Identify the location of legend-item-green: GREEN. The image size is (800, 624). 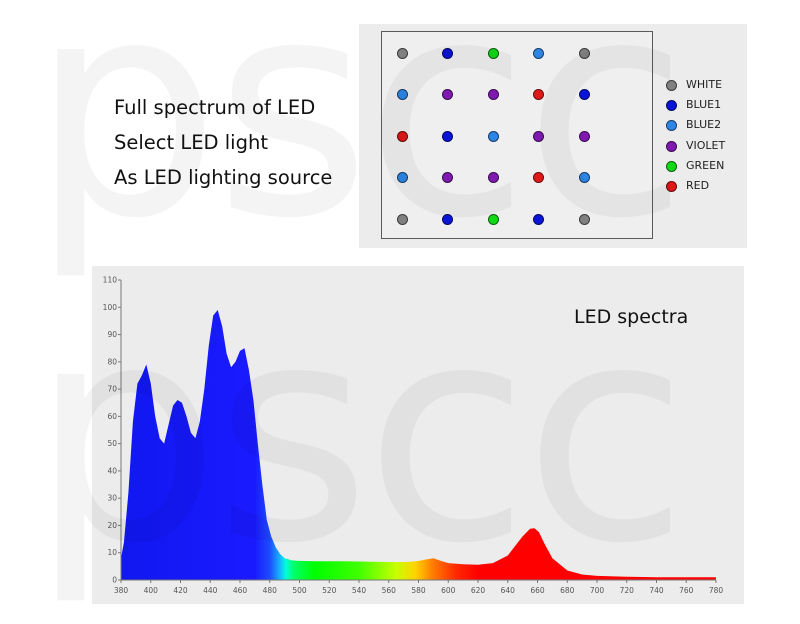
(706, 167).